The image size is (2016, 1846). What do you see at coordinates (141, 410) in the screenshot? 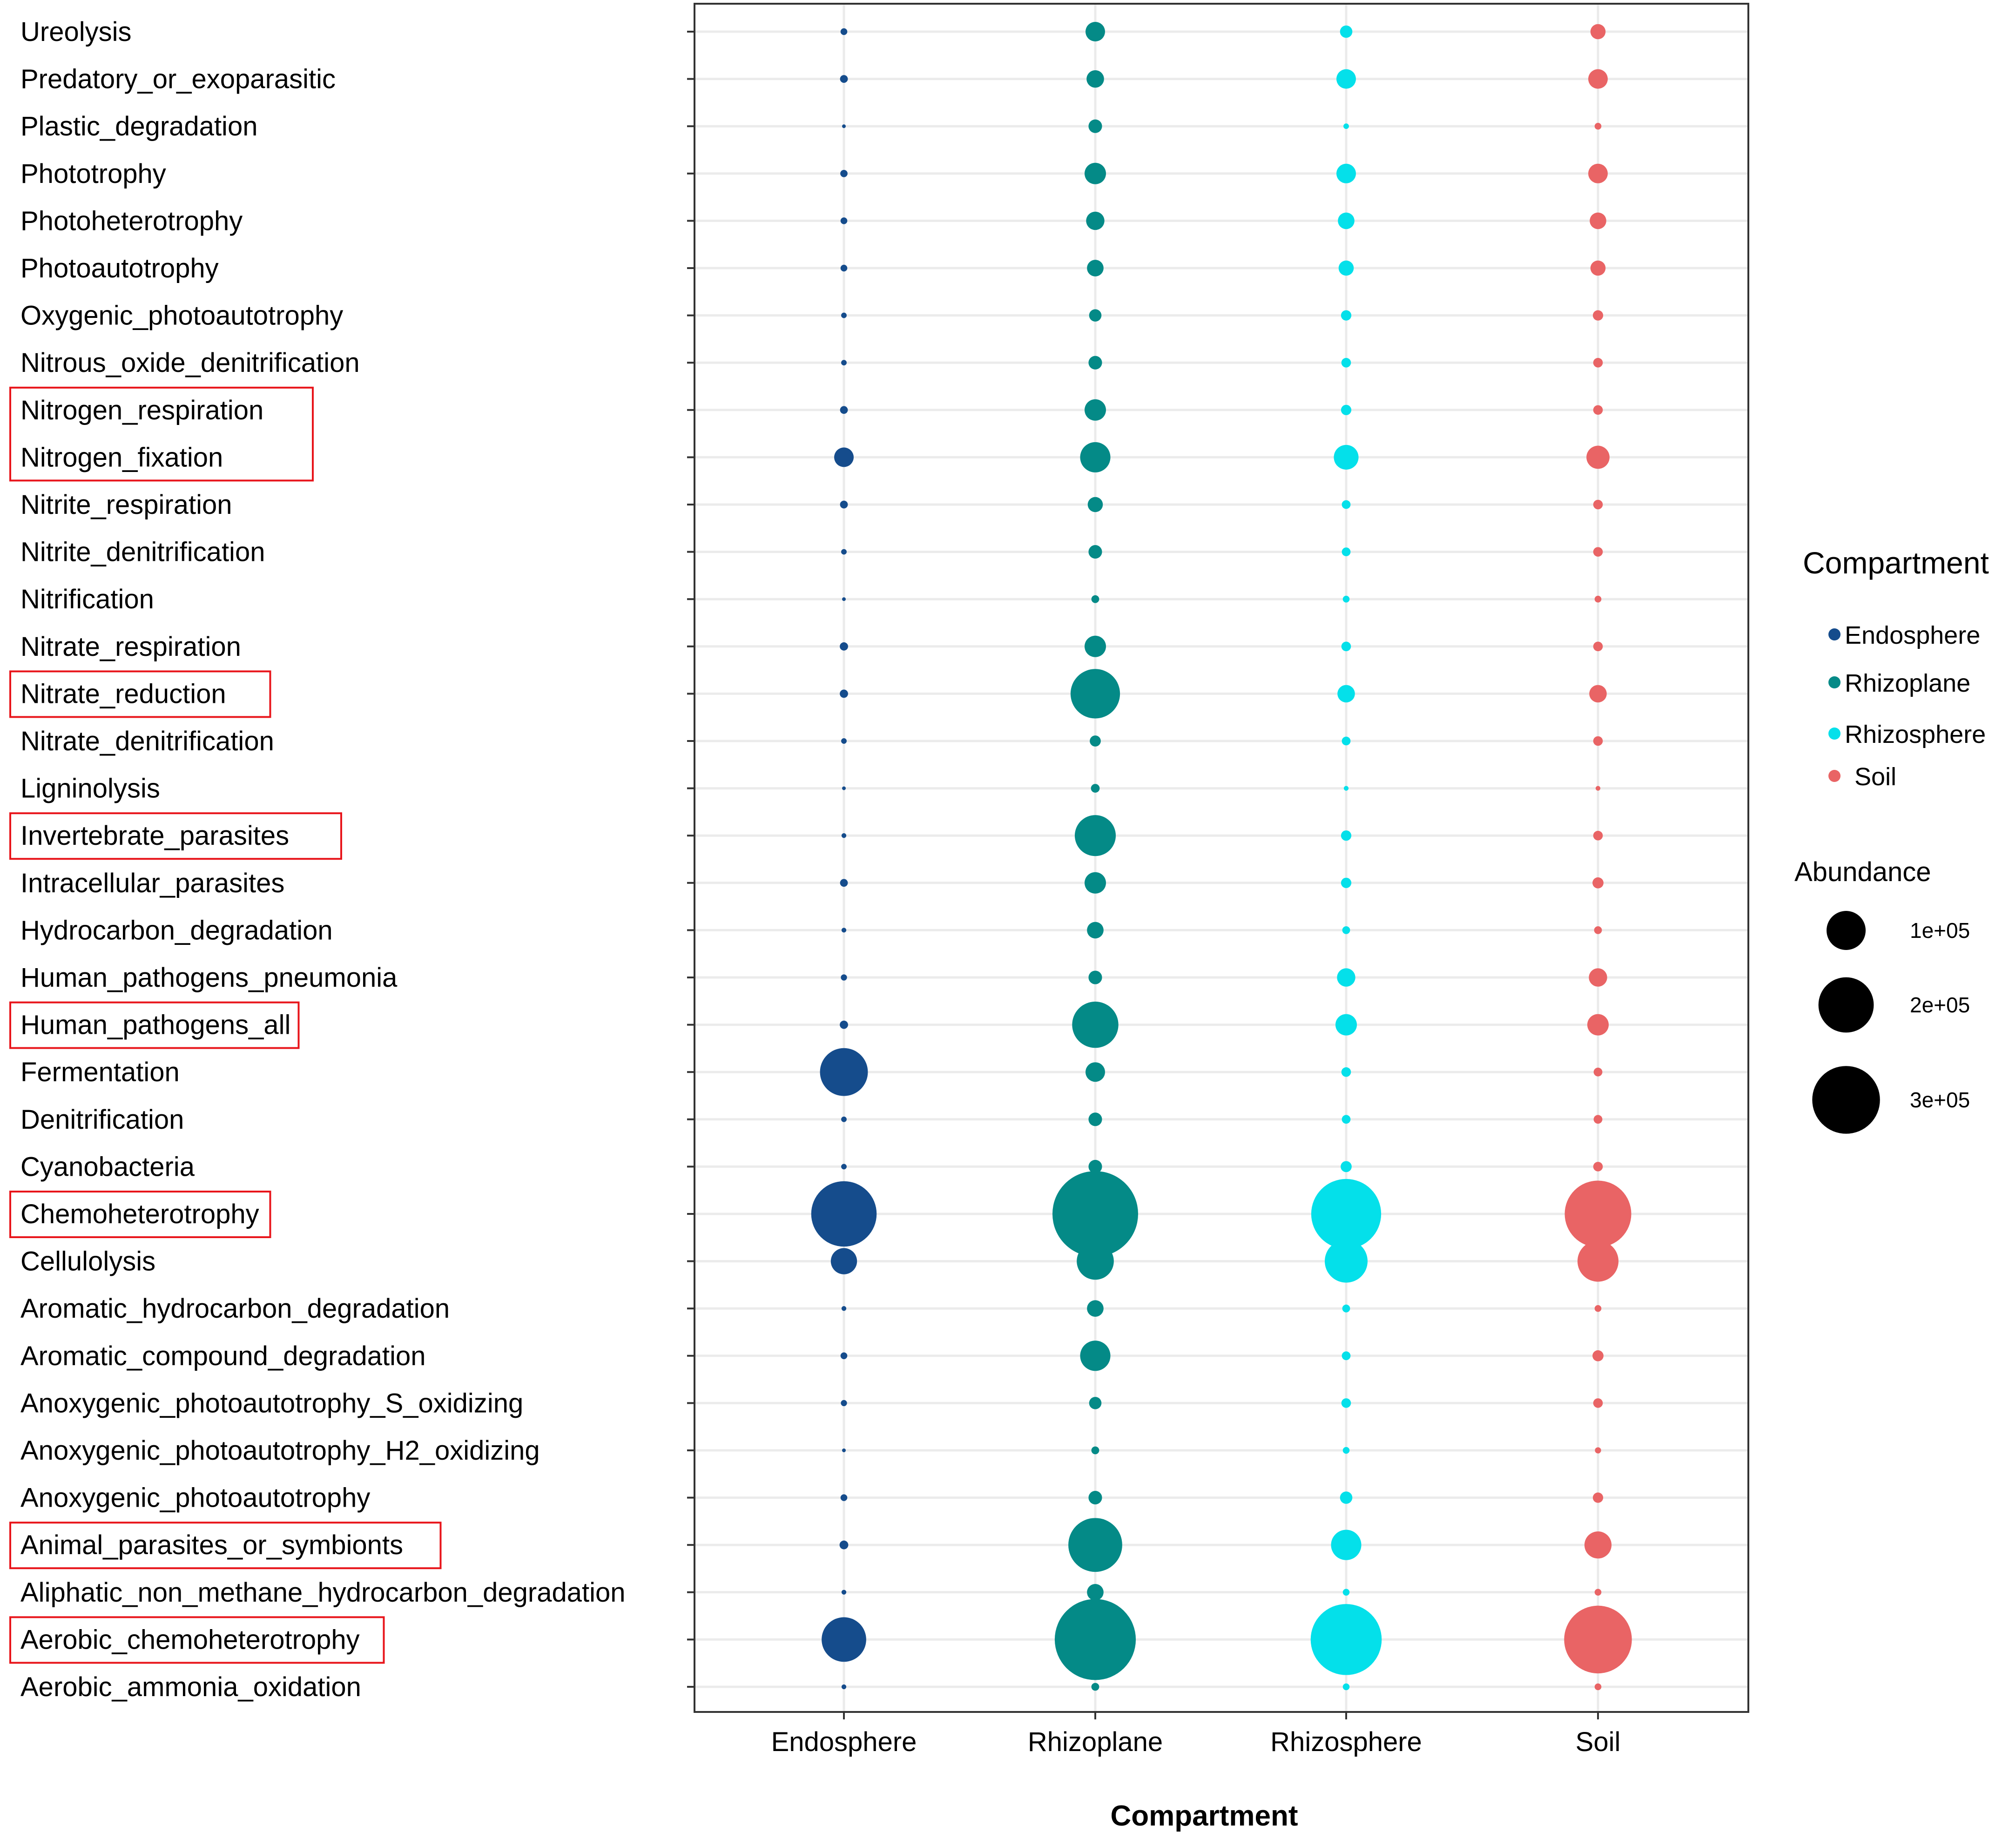
I see `y-tick-label: Nitrogen_respiration` at bounding box center [141, 410].